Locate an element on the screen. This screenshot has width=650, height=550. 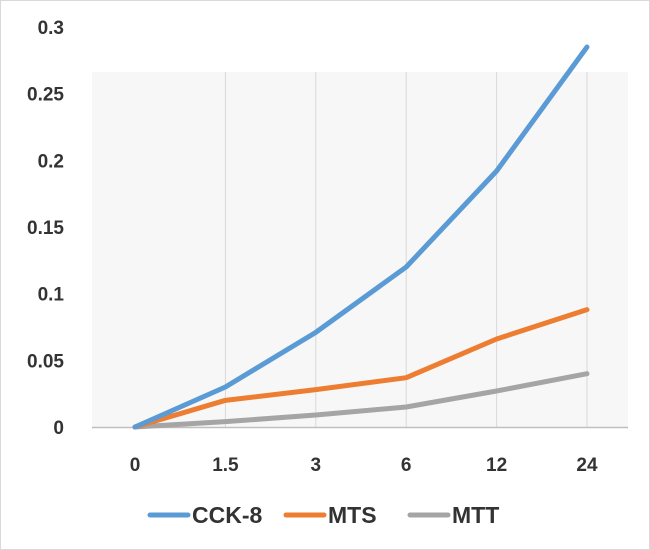
legend: CCK-8 MTS MTT is located at coordinates (323, 515).